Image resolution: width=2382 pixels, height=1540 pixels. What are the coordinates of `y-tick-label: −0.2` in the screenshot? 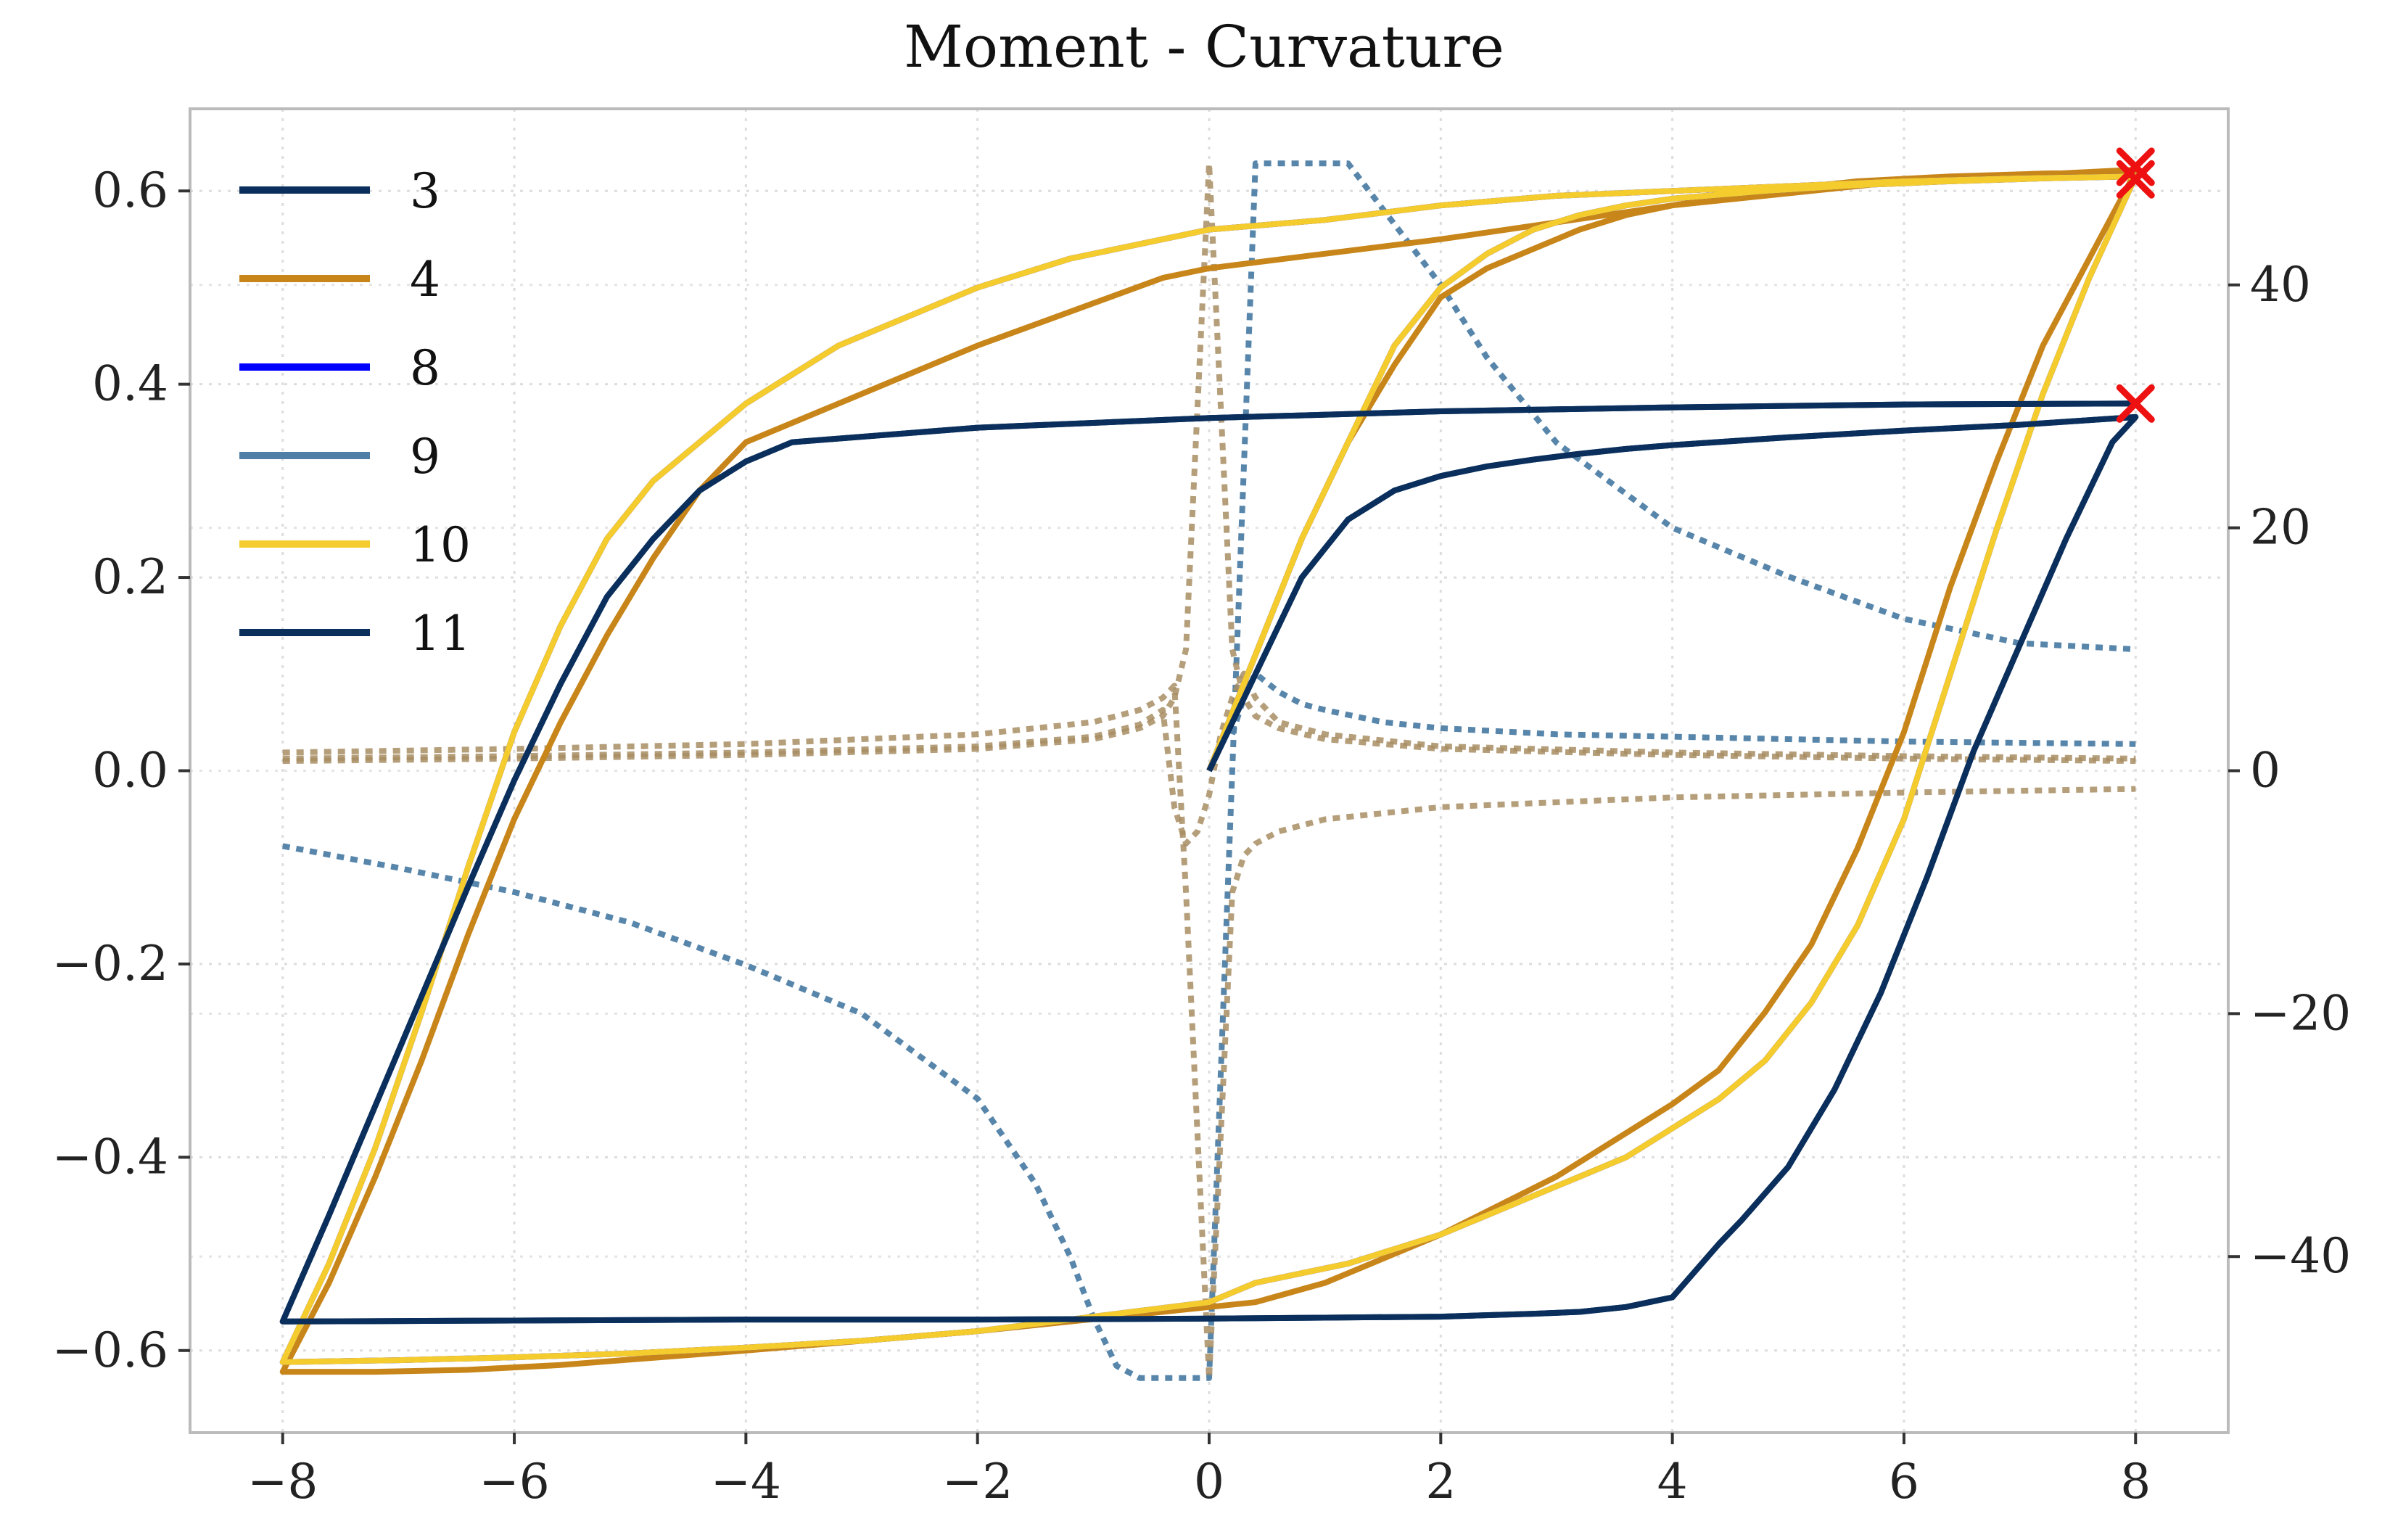 It's located at (110, 964).